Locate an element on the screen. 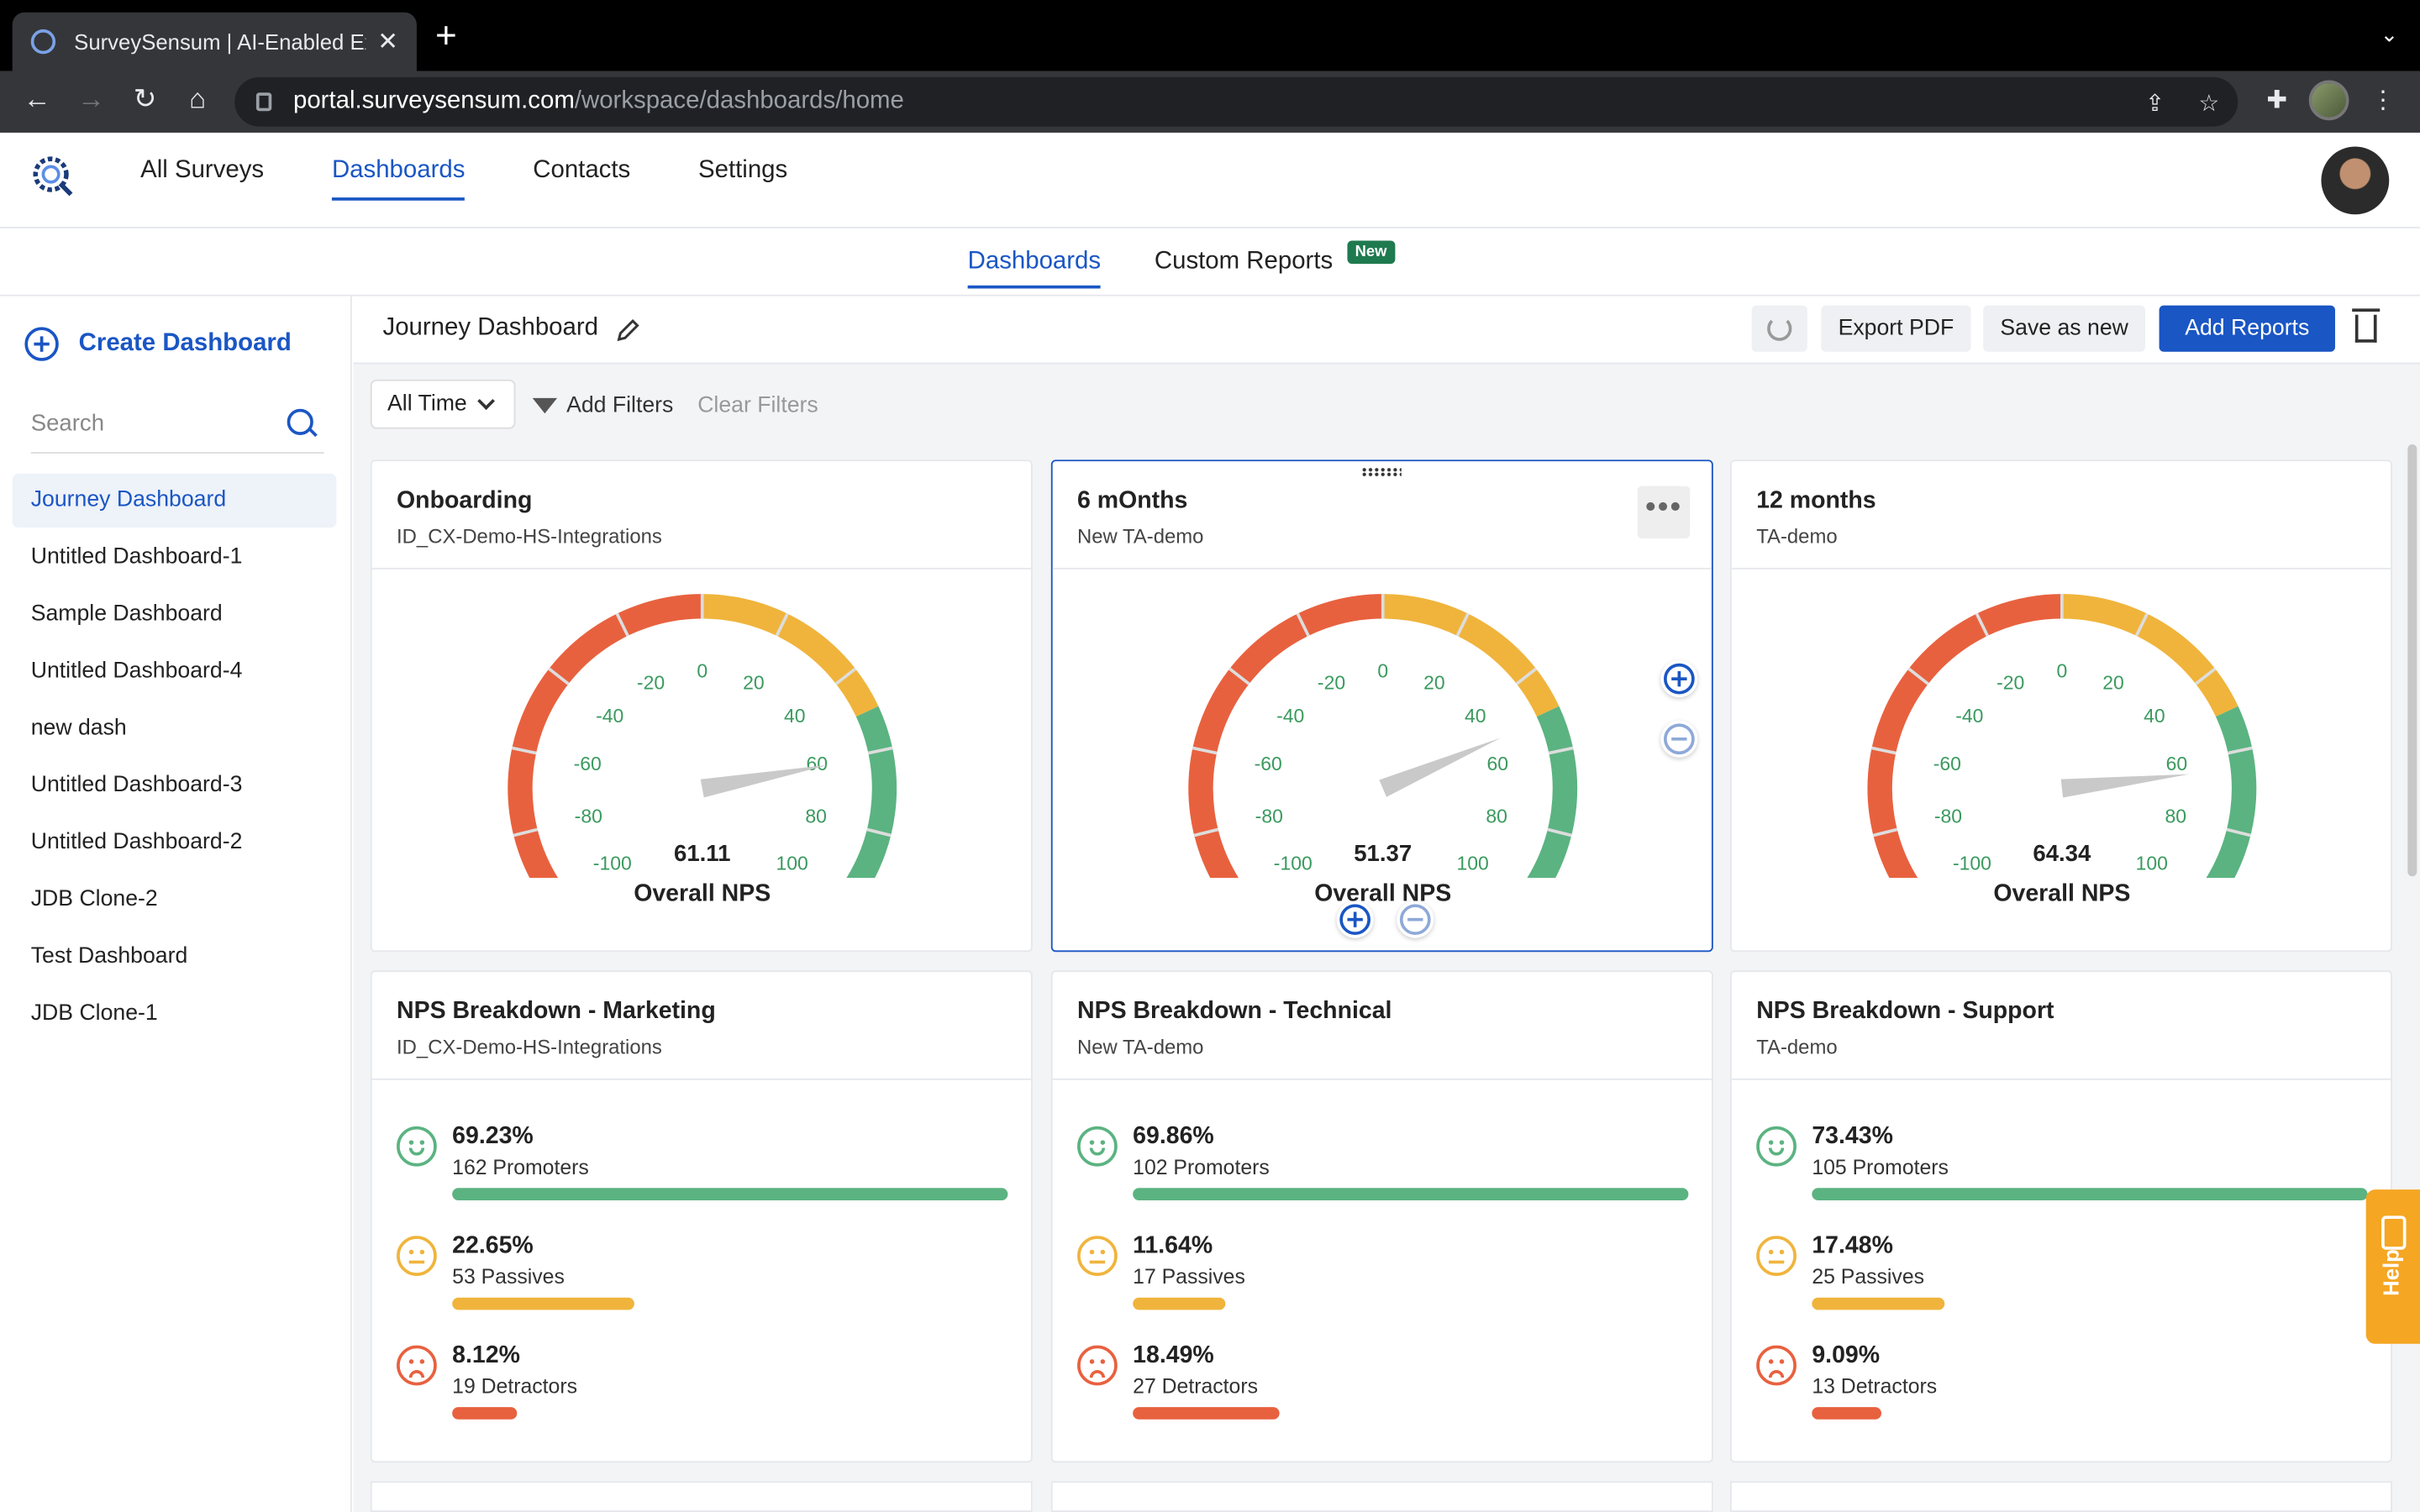  trash-icon is located at coordinates (2366, 325).